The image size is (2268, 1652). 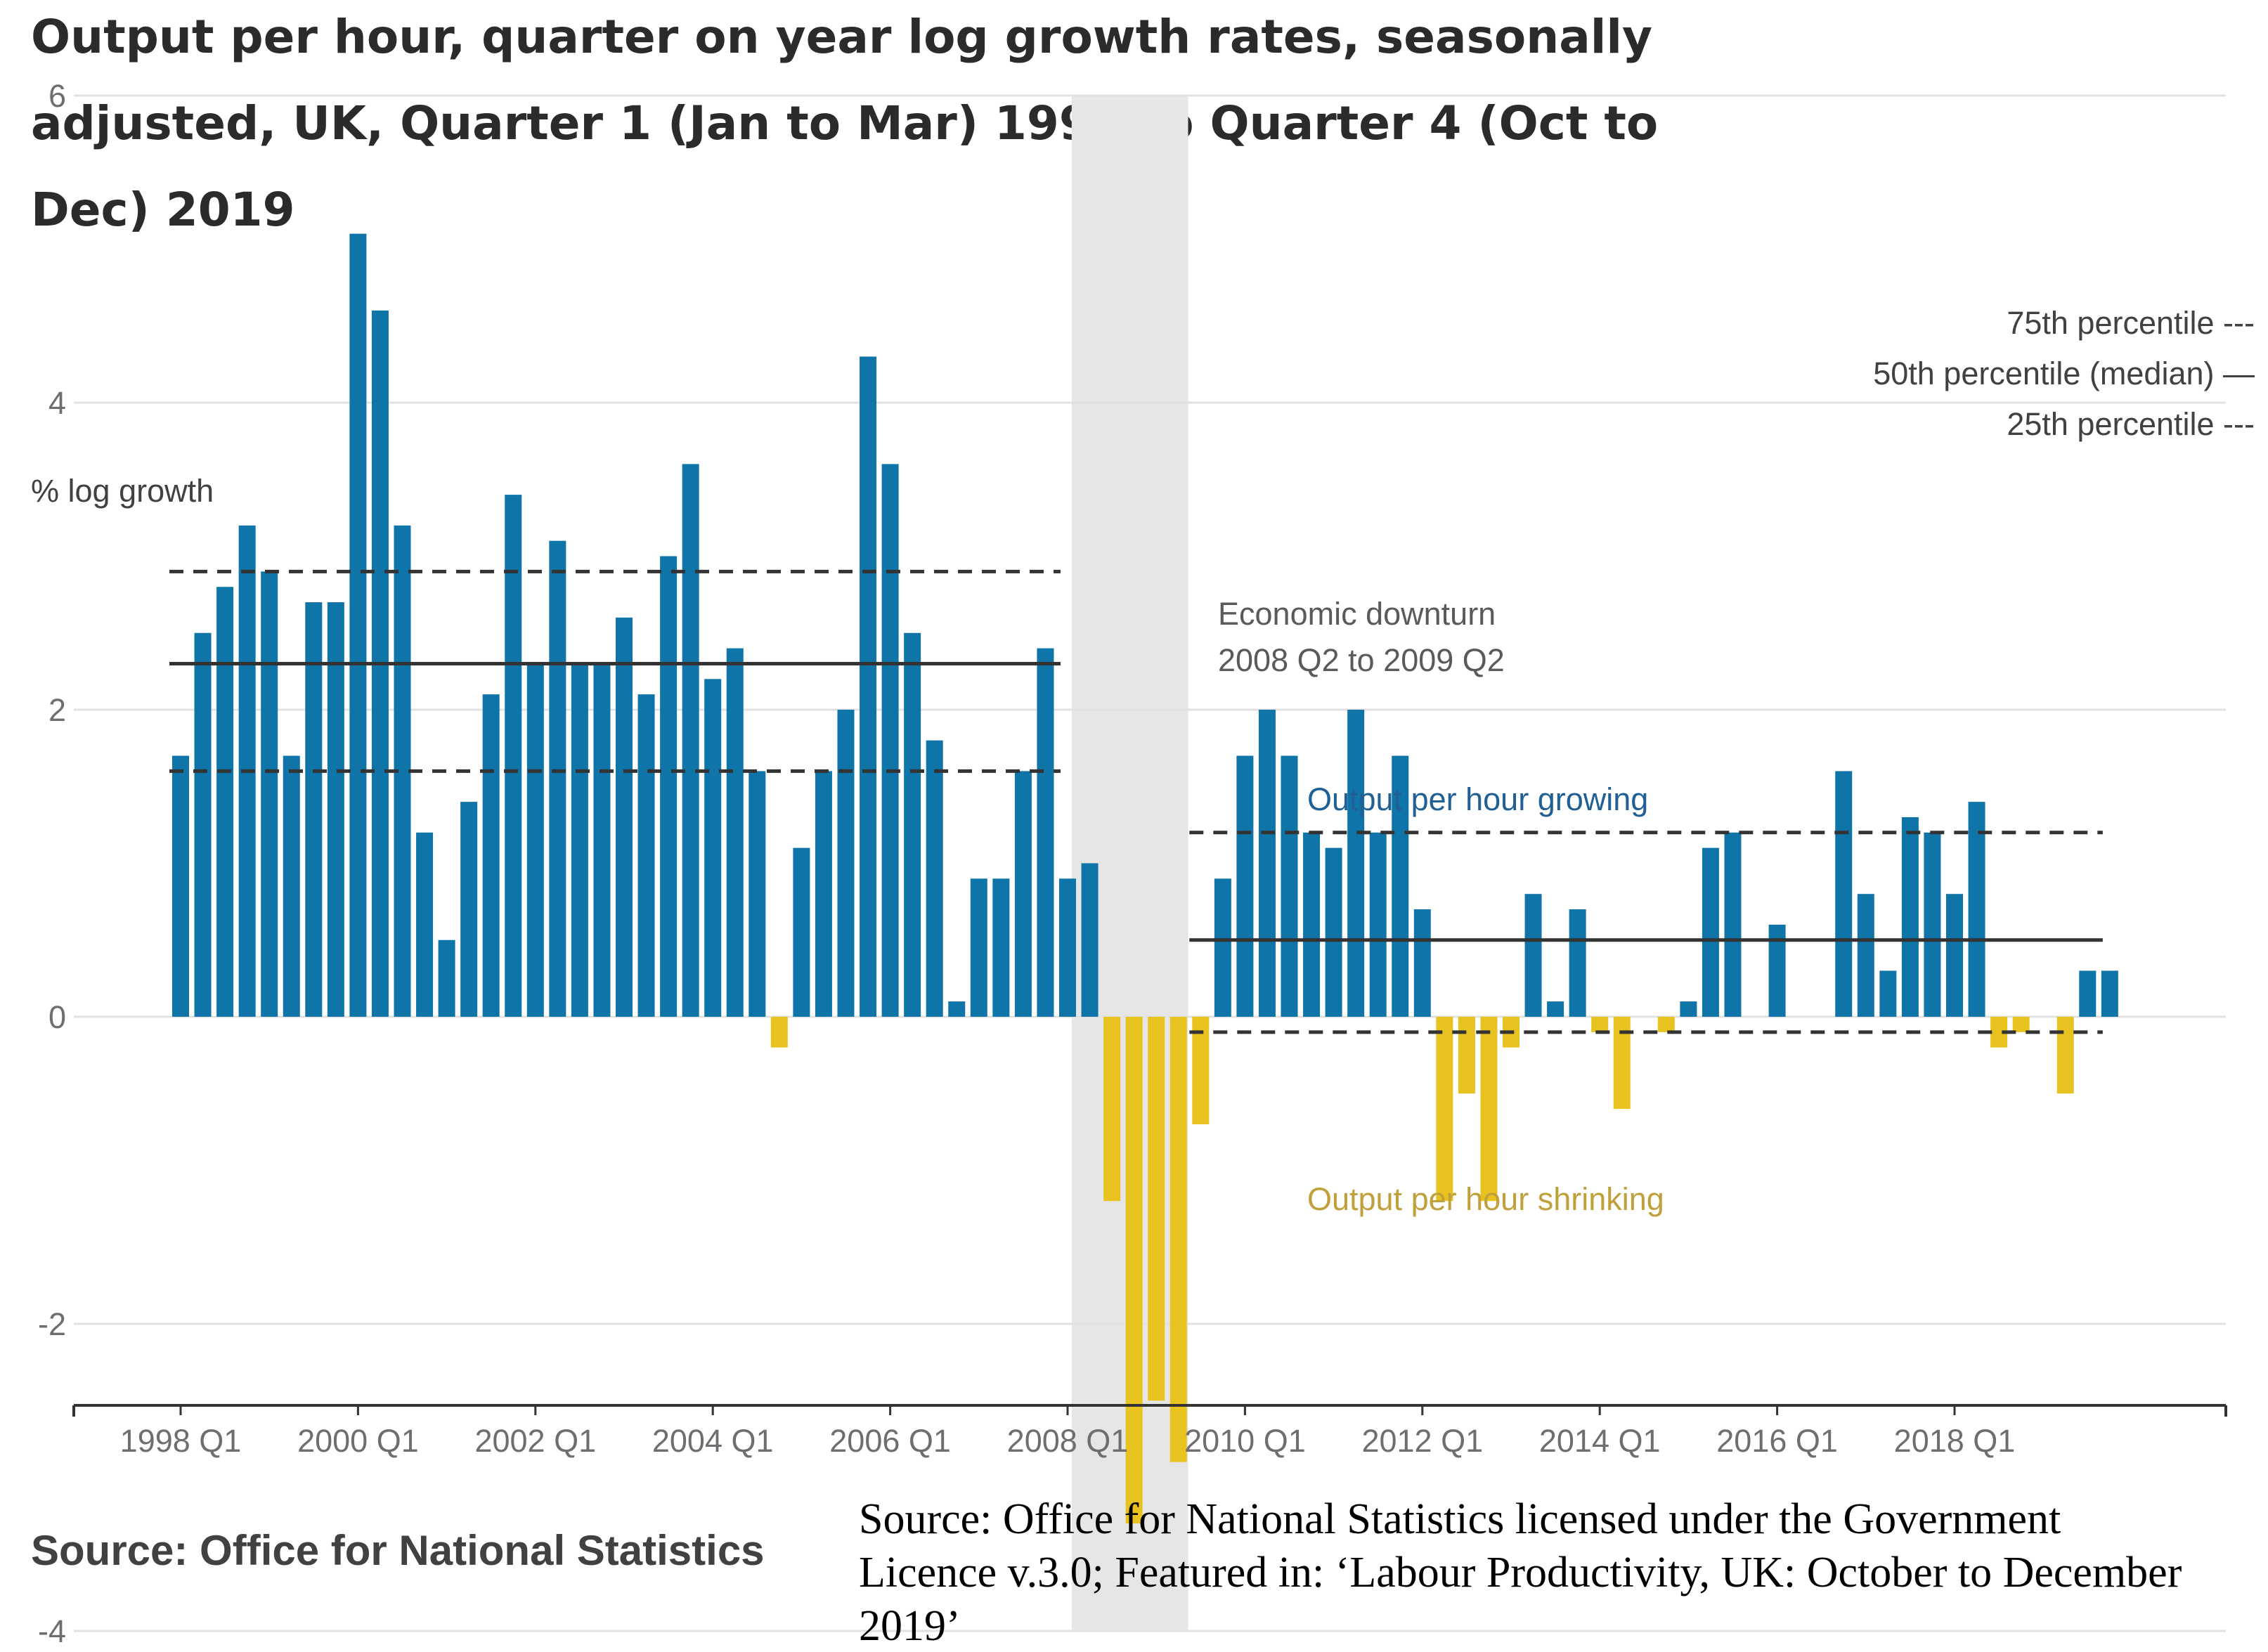 What do you see at coordinates (535, 1441) in the screenshot?
I see `x-tick-label: 2002 Q1` at bounding box center [535, 1441].